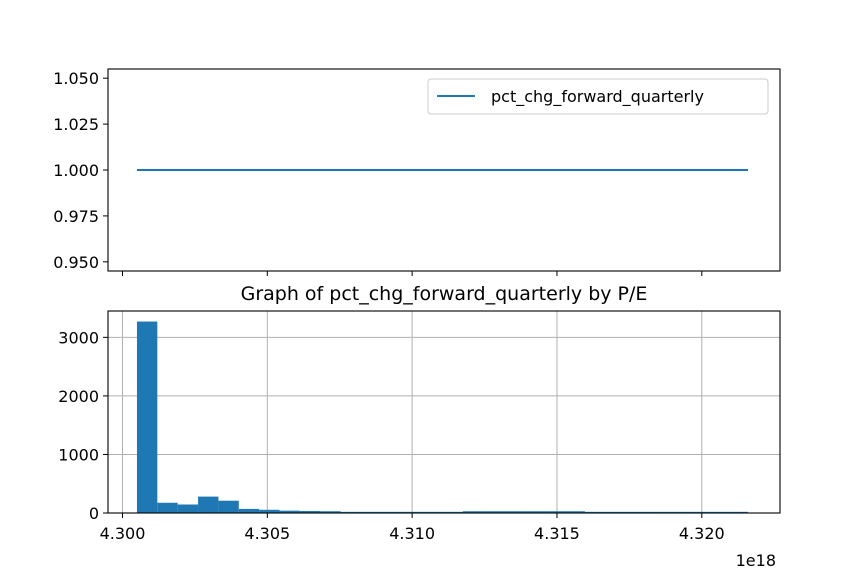 The height and width of the screenshot is (580, 864). I want to click on bottom-y-tick-label: 3000, so click(78, 337).